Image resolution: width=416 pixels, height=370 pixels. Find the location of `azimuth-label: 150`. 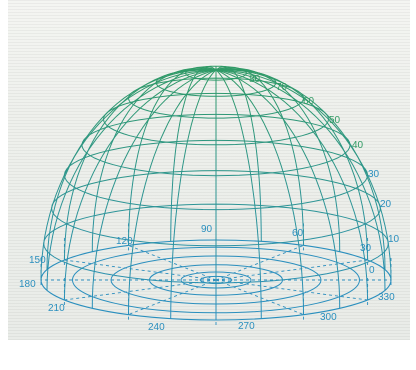

azimuth-label: 150 is located at coordinates (37, 260).